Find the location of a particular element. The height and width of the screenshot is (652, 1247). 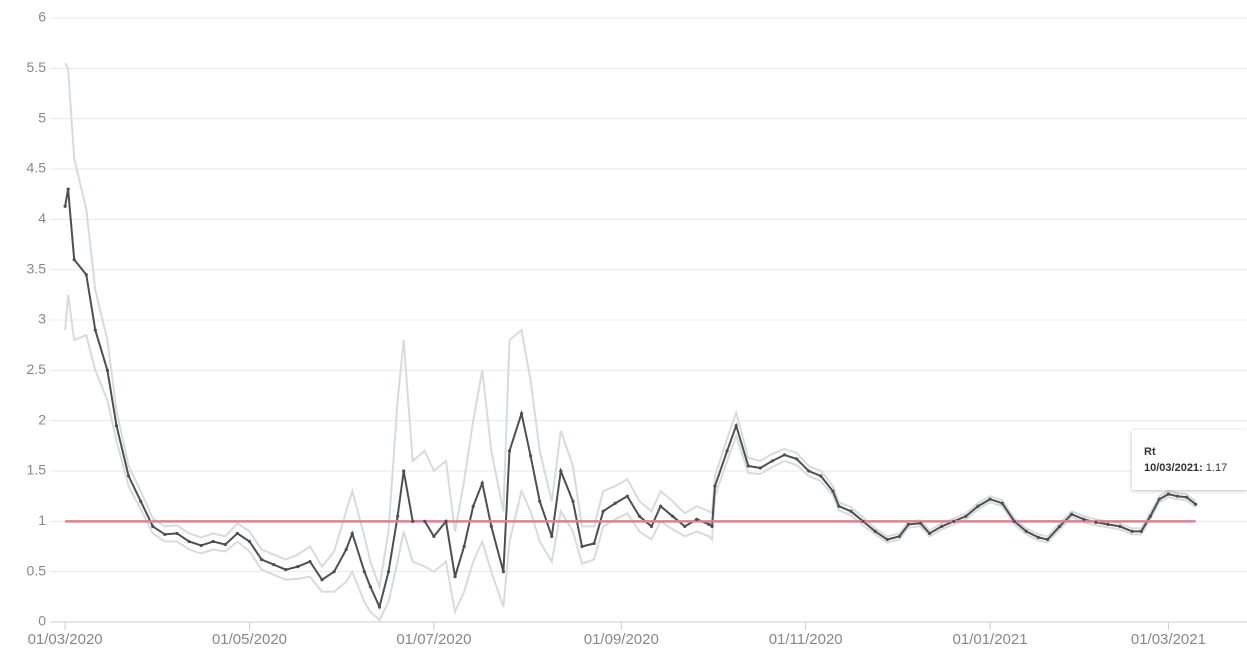

x-tick-label: 01/07/2020 is located at coordinates (433, 639).